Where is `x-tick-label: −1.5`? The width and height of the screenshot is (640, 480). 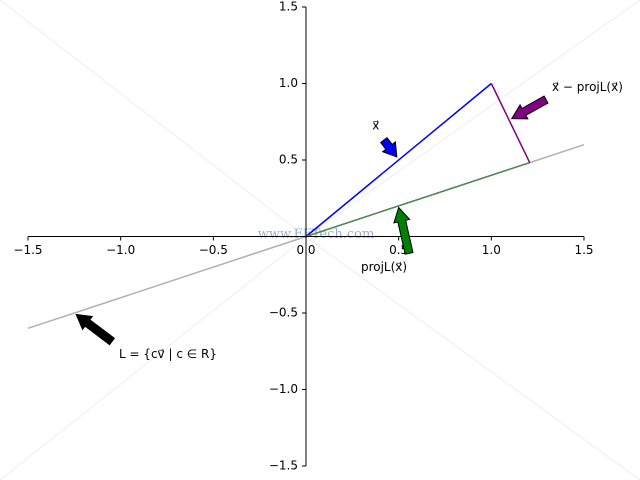
x-tick-label: −1.5 is located at coordinates (27, 250).